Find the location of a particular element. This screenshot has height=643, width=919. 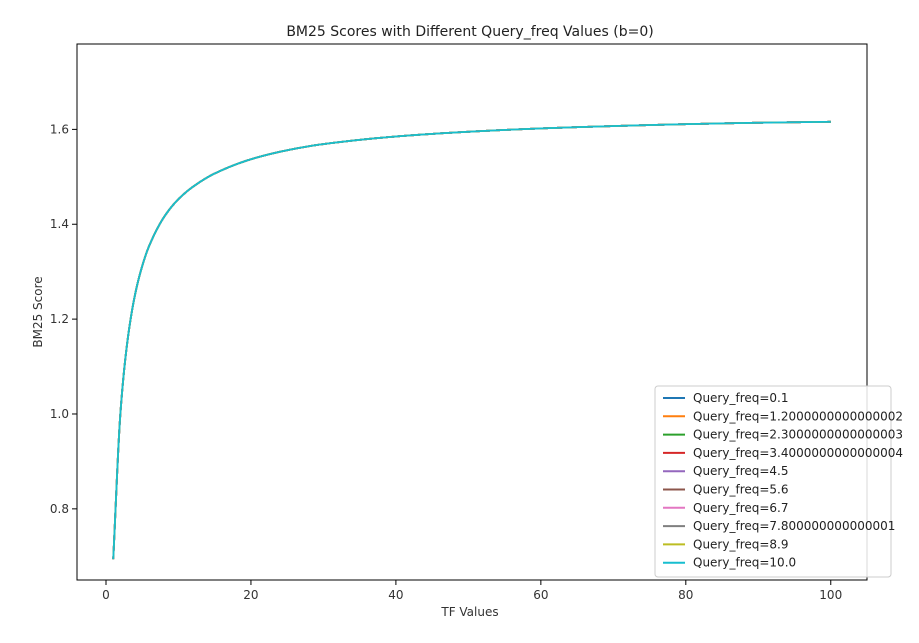

legend-label: Query_freq=4.5 is located at coordinates (741, 471).